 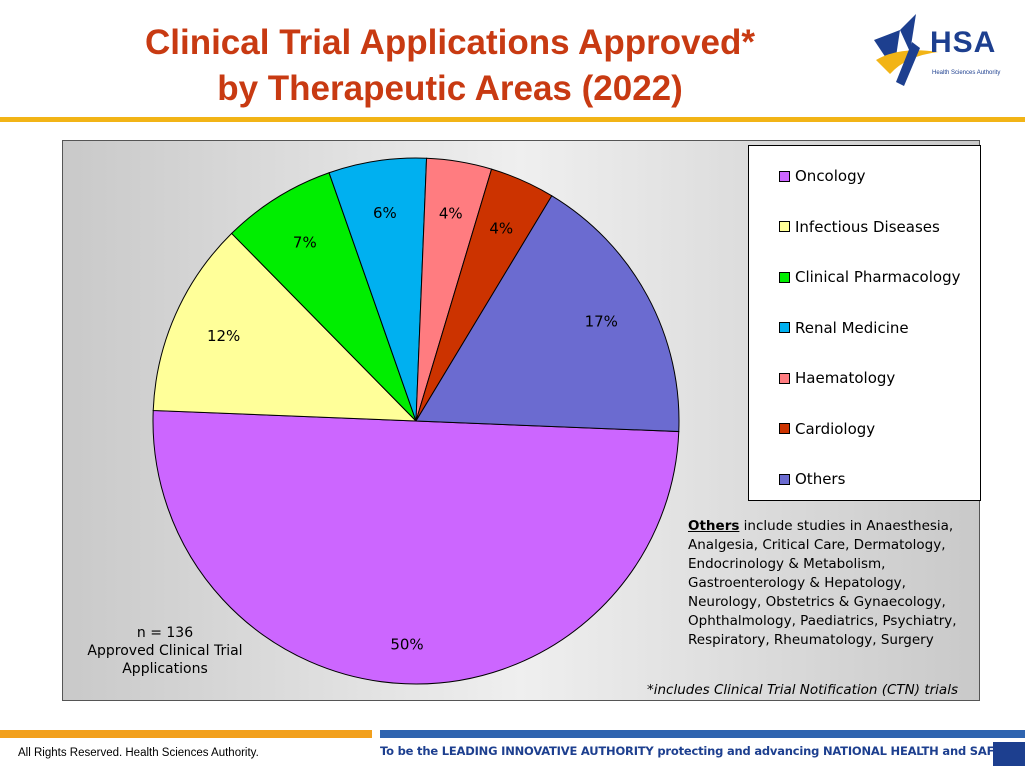 I want to click on legend-item-renal-medicine: Renal Medicine, so click(x=844, y=328).